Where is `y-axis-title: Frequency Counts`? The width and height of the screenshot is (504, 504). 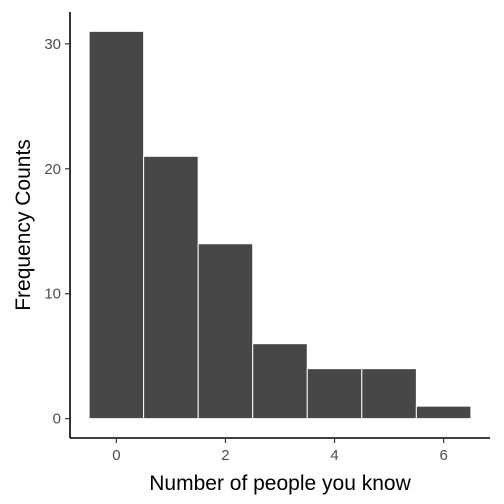
y-axis-title: Frequency Counts is located at coordinates (23, 225).